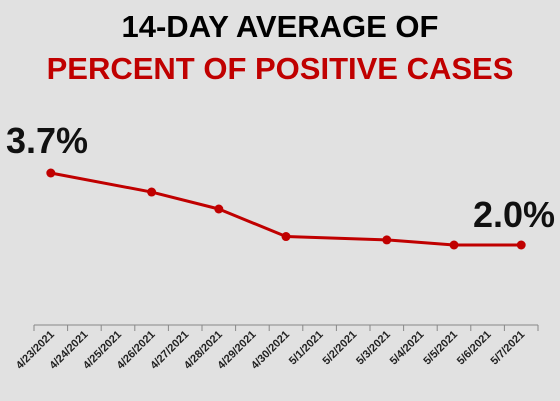 This screenshot has width=560, height=401. What do you see at coordinates (47, 140) in the screenshot?
I see `data-label: 3.7%` at bounding box center [47, 140].